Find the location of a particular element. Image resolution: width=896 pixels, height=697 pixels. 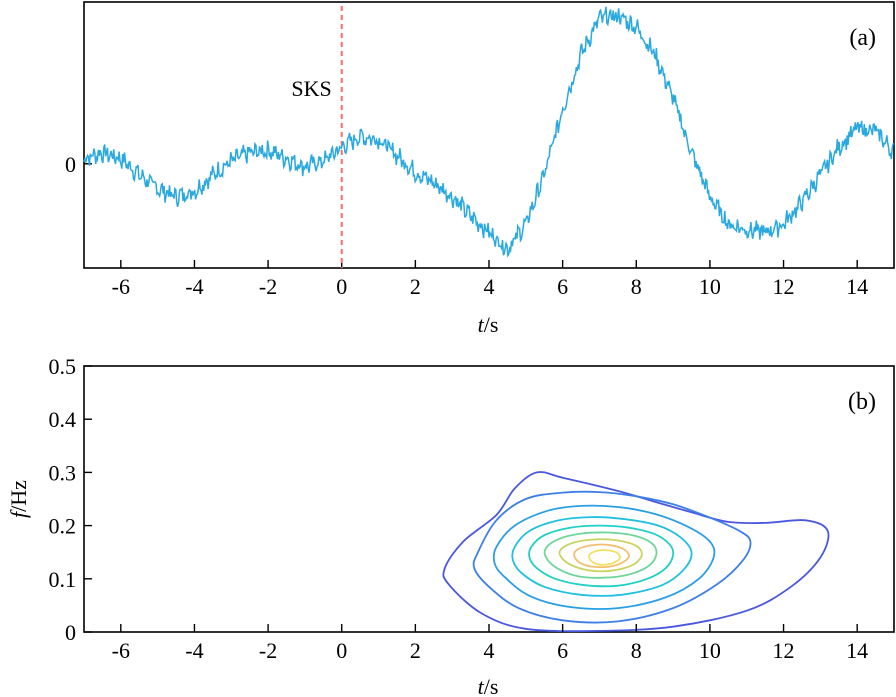

panel-b-y-axis-unit: /Hz is located at coordinates (18, 496).